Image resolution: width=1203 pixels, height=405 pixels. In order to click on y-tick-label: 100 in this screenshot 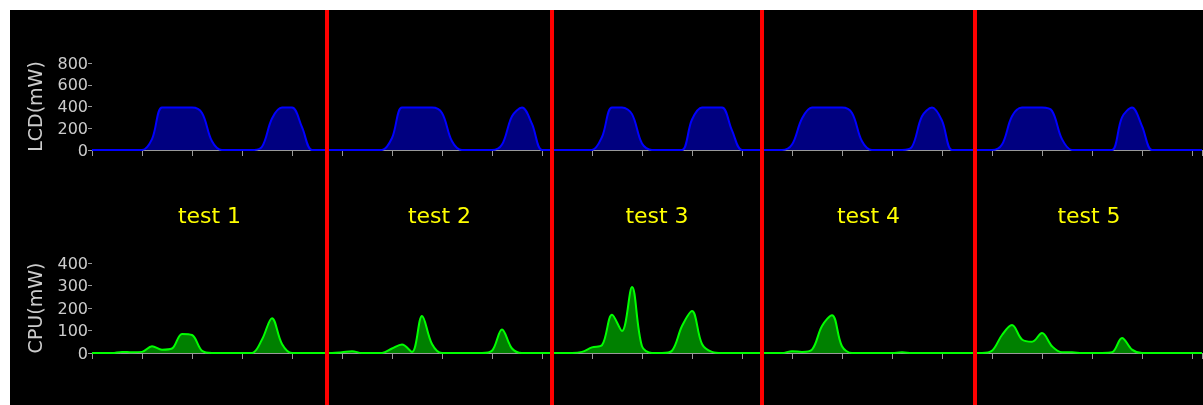, I will do `click(72, 330)`.